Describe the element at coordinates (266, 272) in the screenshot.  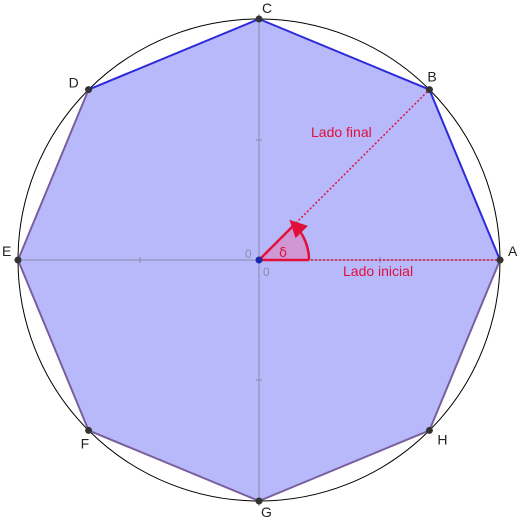
I see `origin-label-x: 0` at that location.